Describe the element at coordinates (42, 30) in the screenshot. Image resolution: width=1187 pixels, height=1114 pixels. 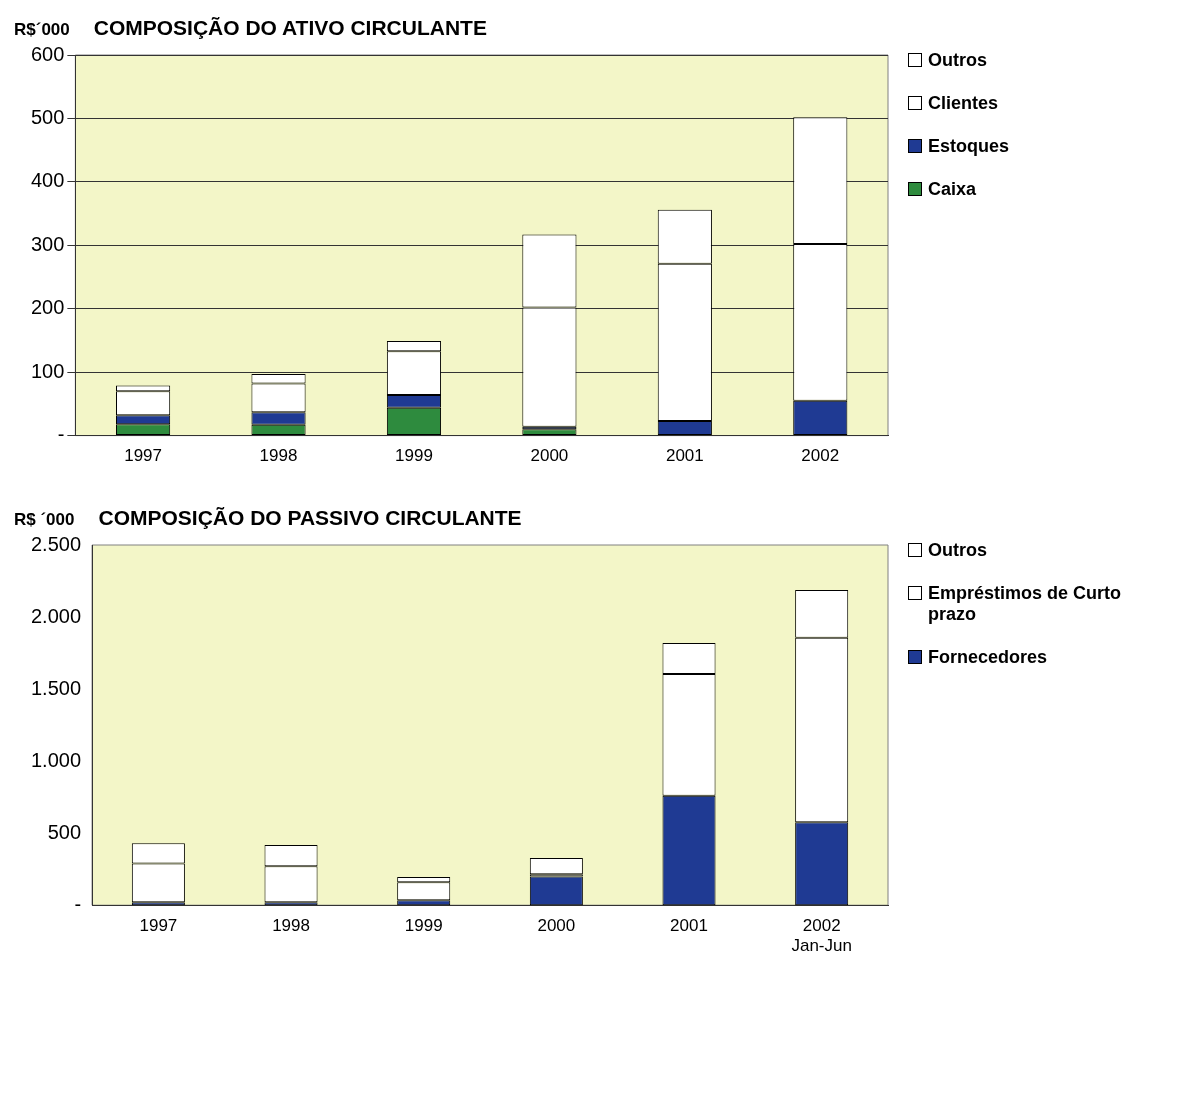
I see `y-axis-title: R$´000` at that location.